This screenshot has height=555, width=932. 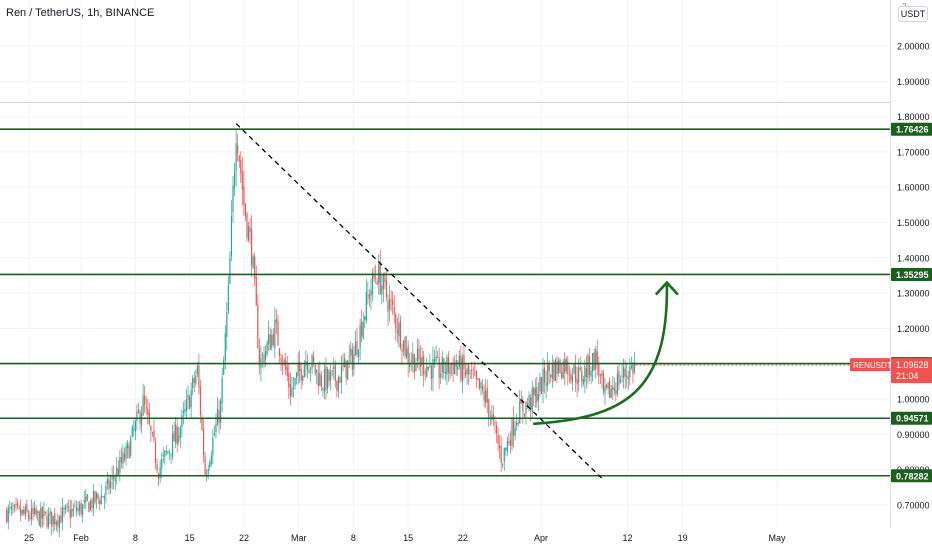 What do you see at coordinates (911, 371) in the screenshot?
I see `current-price-tag` at bounding box center [911, 371].